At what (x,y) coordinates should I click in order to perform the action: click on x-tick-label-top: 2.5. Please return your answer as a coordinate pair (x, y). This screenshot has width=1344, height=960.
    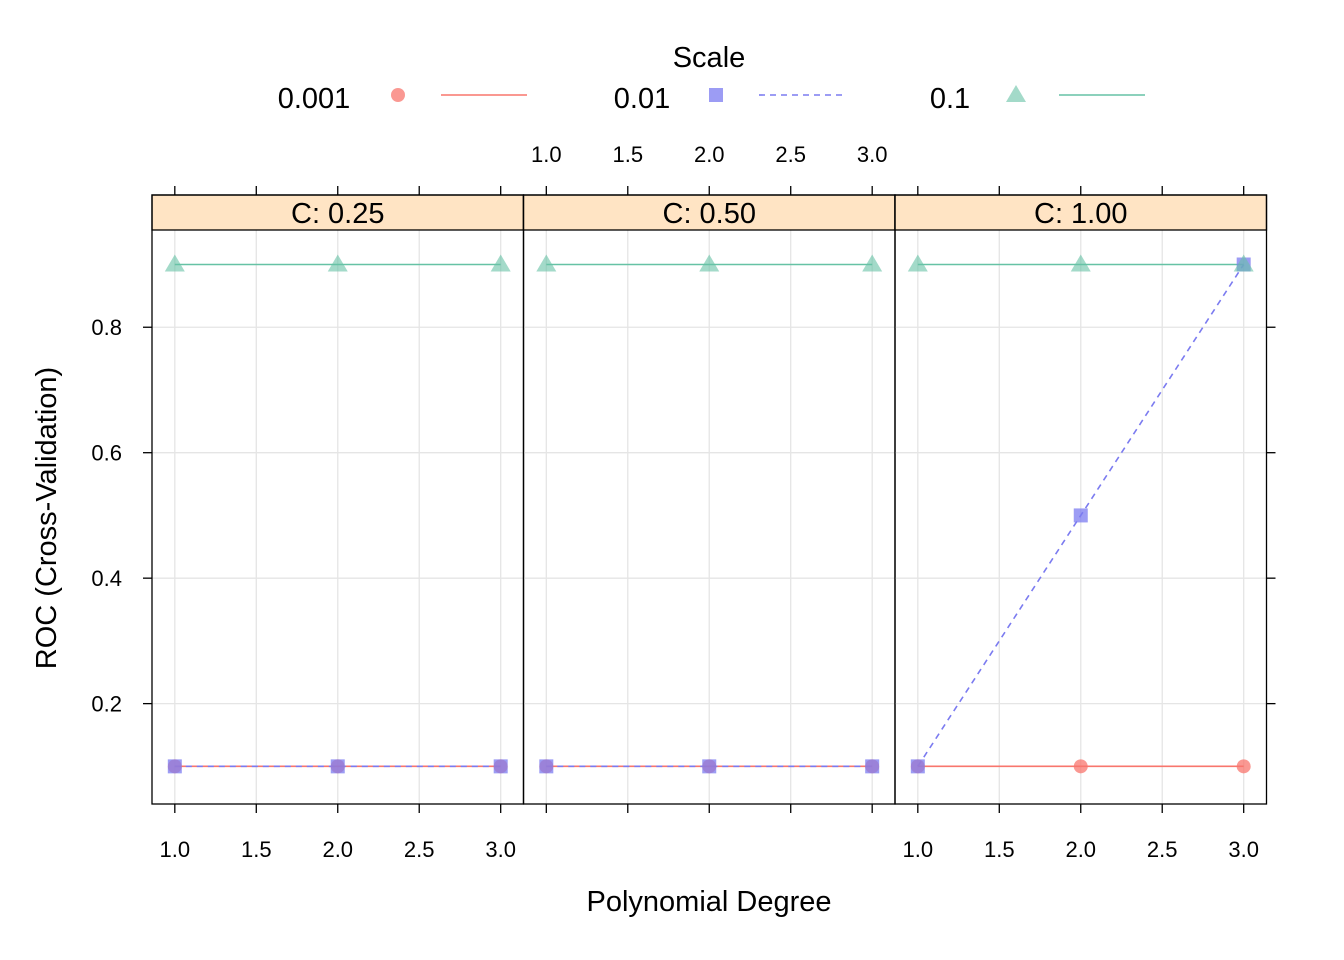
    Looking at the image, I should click on (790, 154).